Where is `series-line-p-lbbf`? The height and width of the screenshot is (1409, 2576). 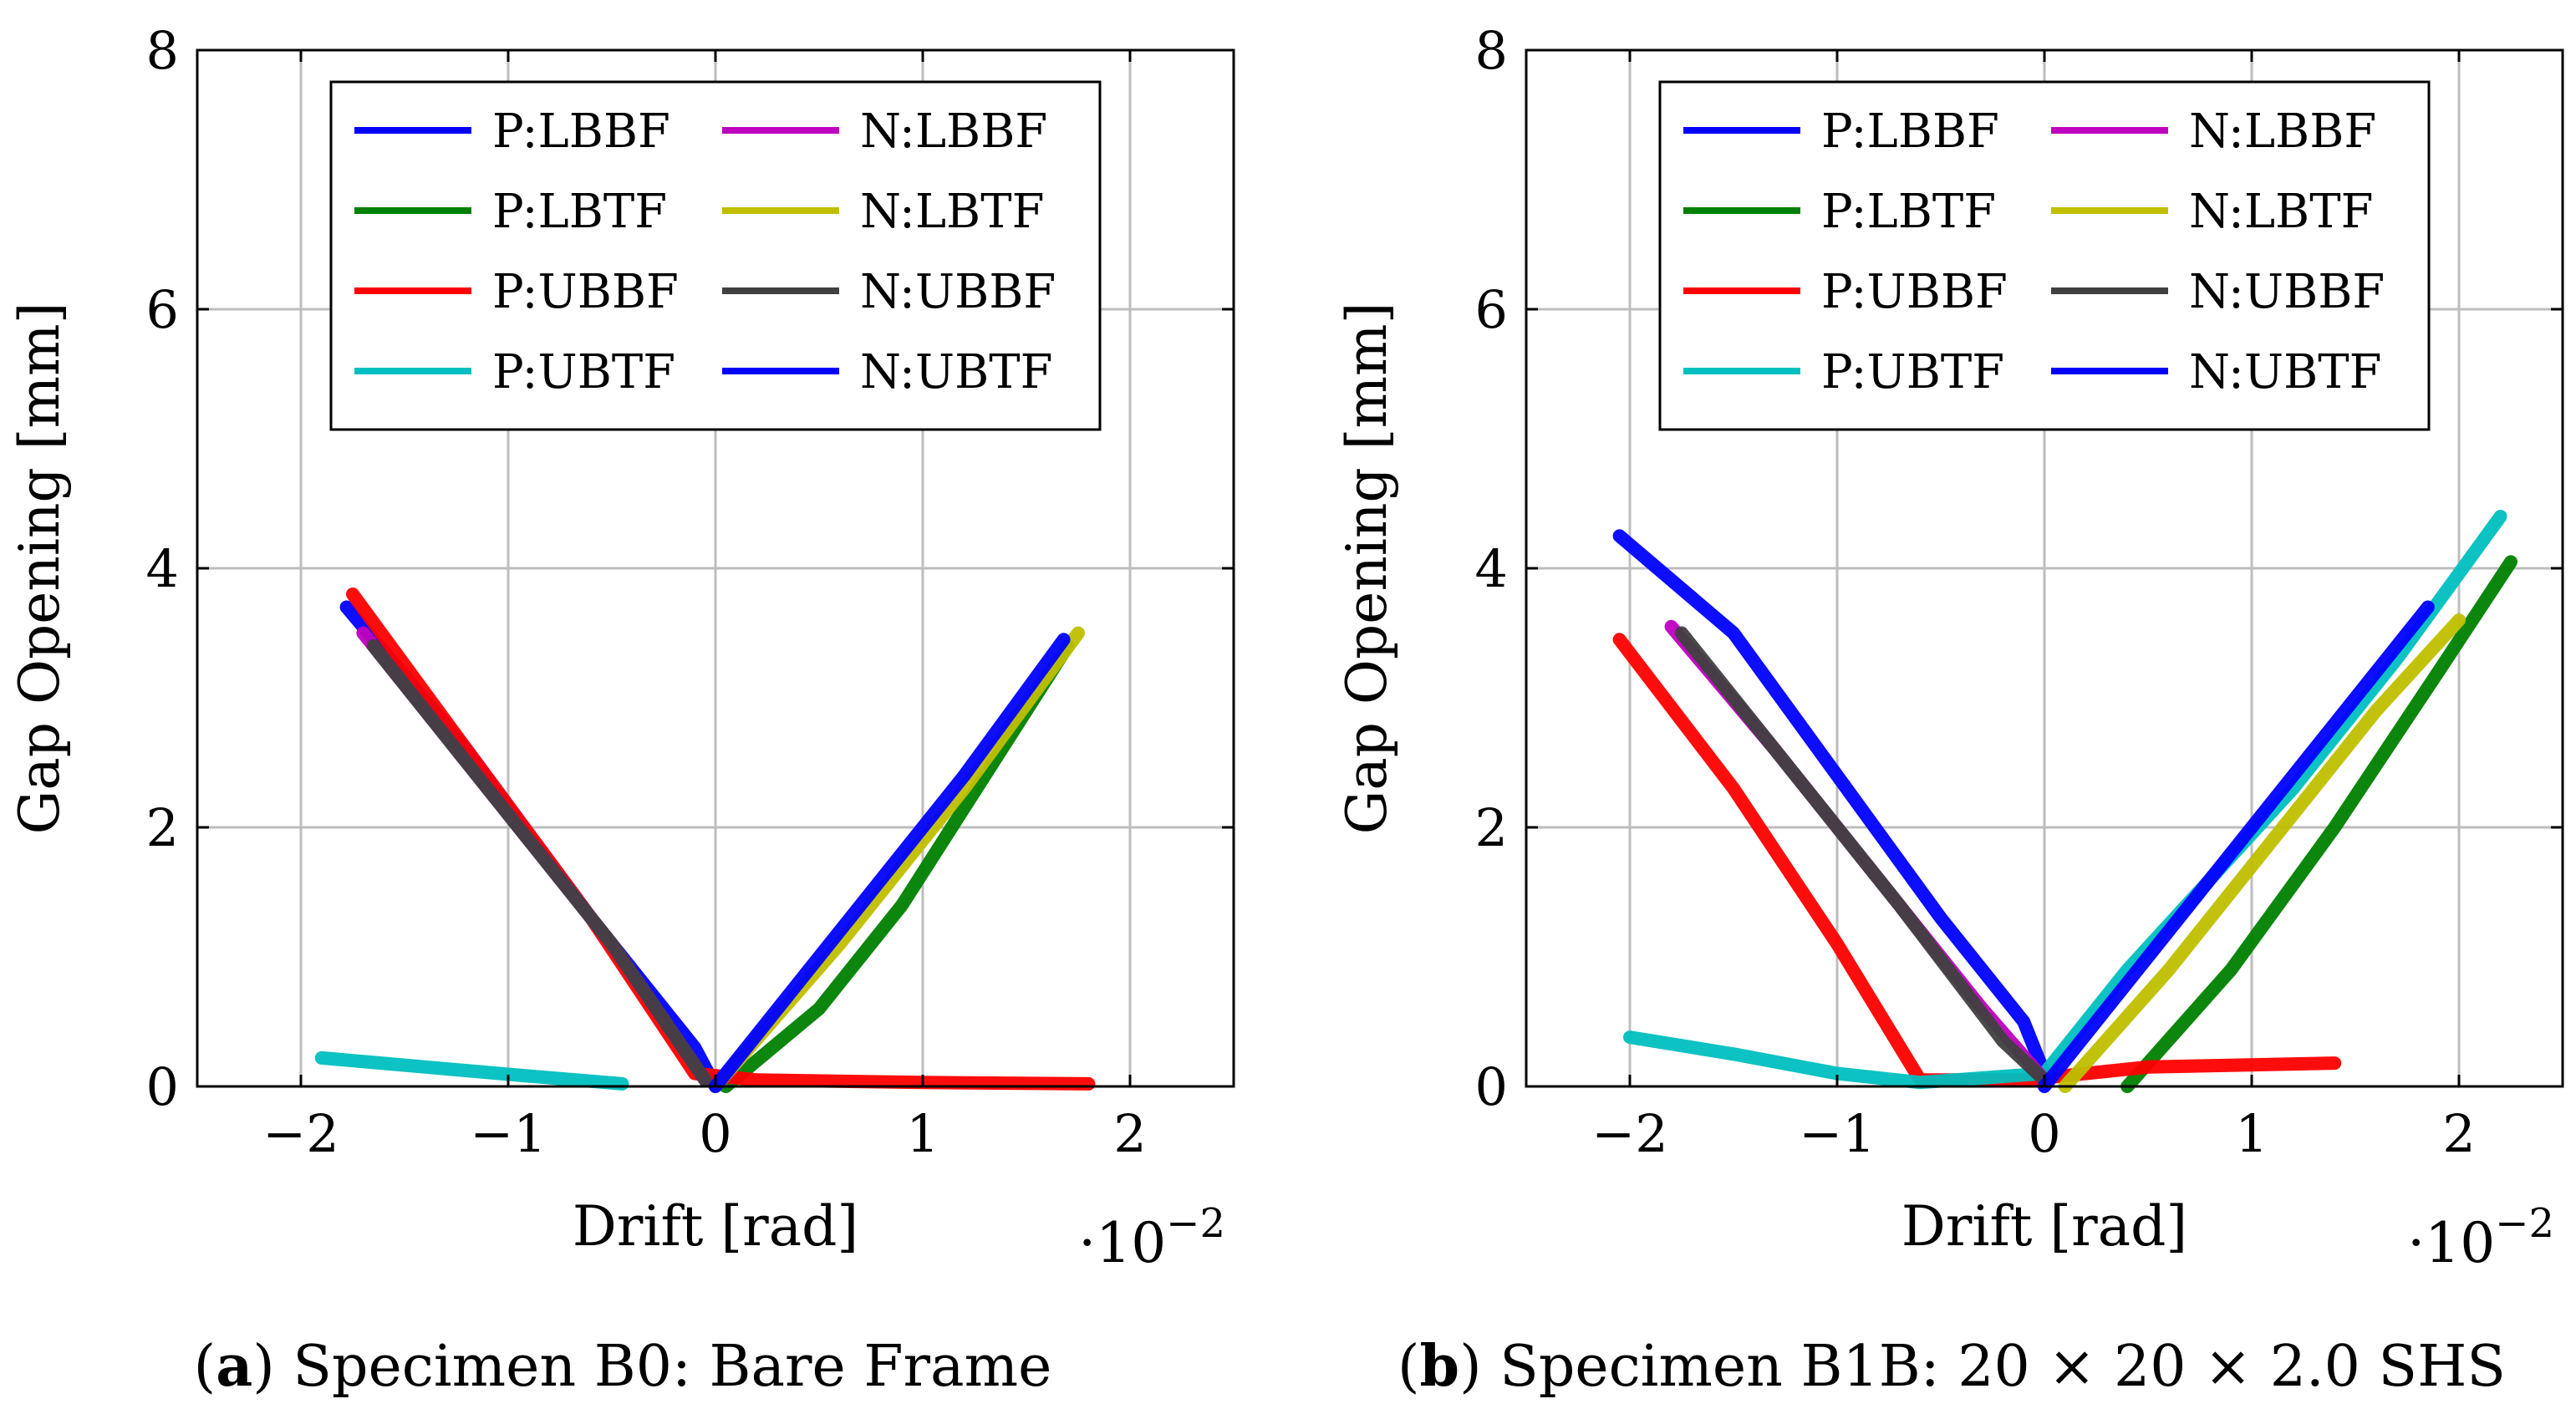 series-line-p-lbbf is located at coordinates (1831, 805).